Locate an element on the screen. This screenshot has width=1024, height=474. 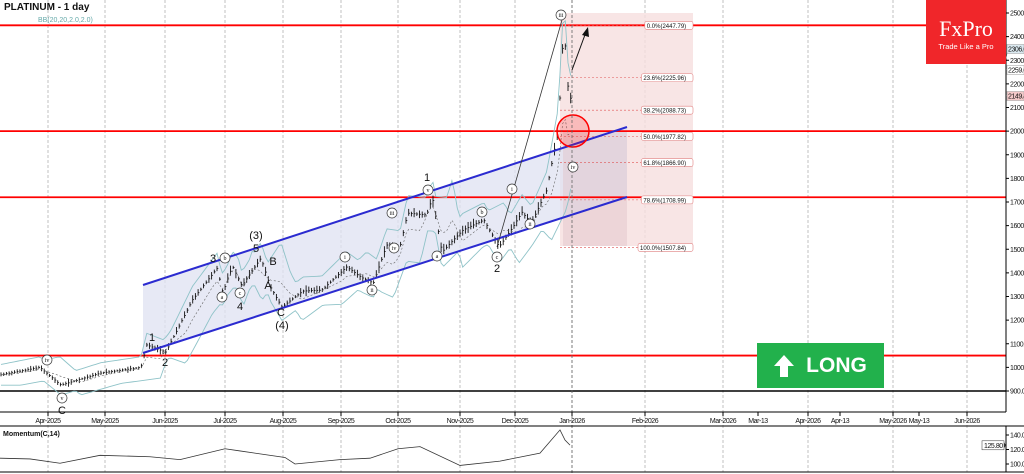
x-tick-label: May-2026 is located at coordinates (893, 421).